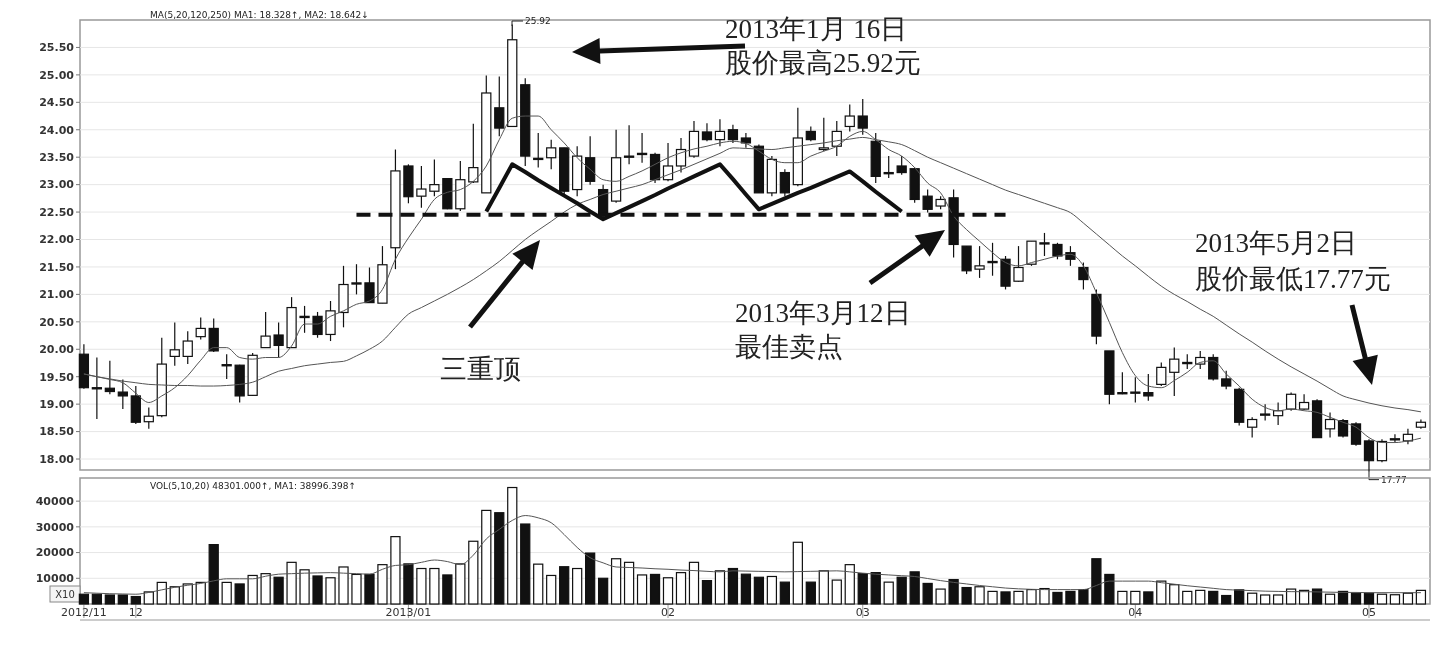  What do you see at coordinates (816, 29) in the screenshot?
I see `annotation: 2013年1月 16日` at bounding box center [816, 29].